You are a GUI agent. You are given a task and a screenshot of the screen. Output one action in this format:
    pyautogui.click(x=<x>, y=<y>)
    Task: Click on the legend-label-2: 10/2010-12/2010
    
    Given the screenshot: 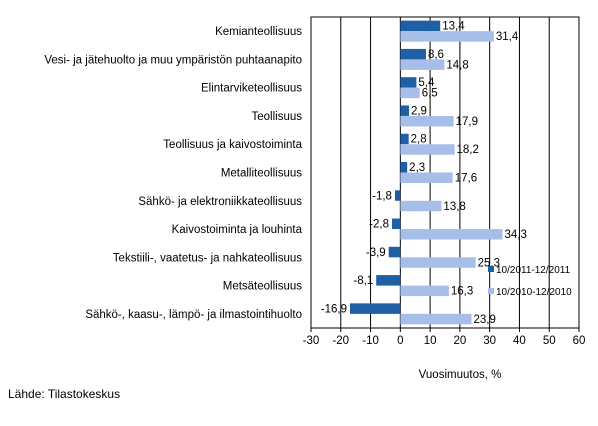 What is the action you would take?
    pyautogui.click(x=534, y=292)
    